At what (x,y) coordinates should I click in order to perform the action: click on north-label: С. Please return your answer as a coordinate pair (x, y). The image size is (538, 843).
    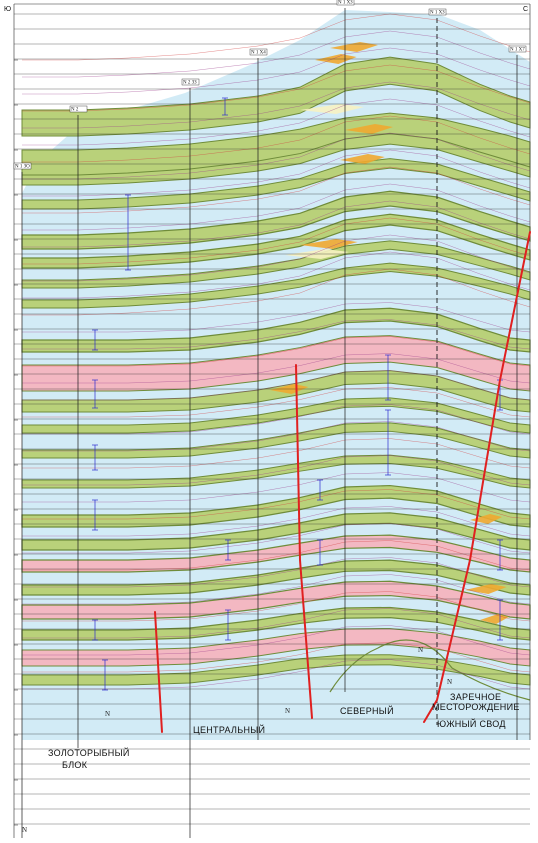
    Looking at the image, I should click on (525, 9).